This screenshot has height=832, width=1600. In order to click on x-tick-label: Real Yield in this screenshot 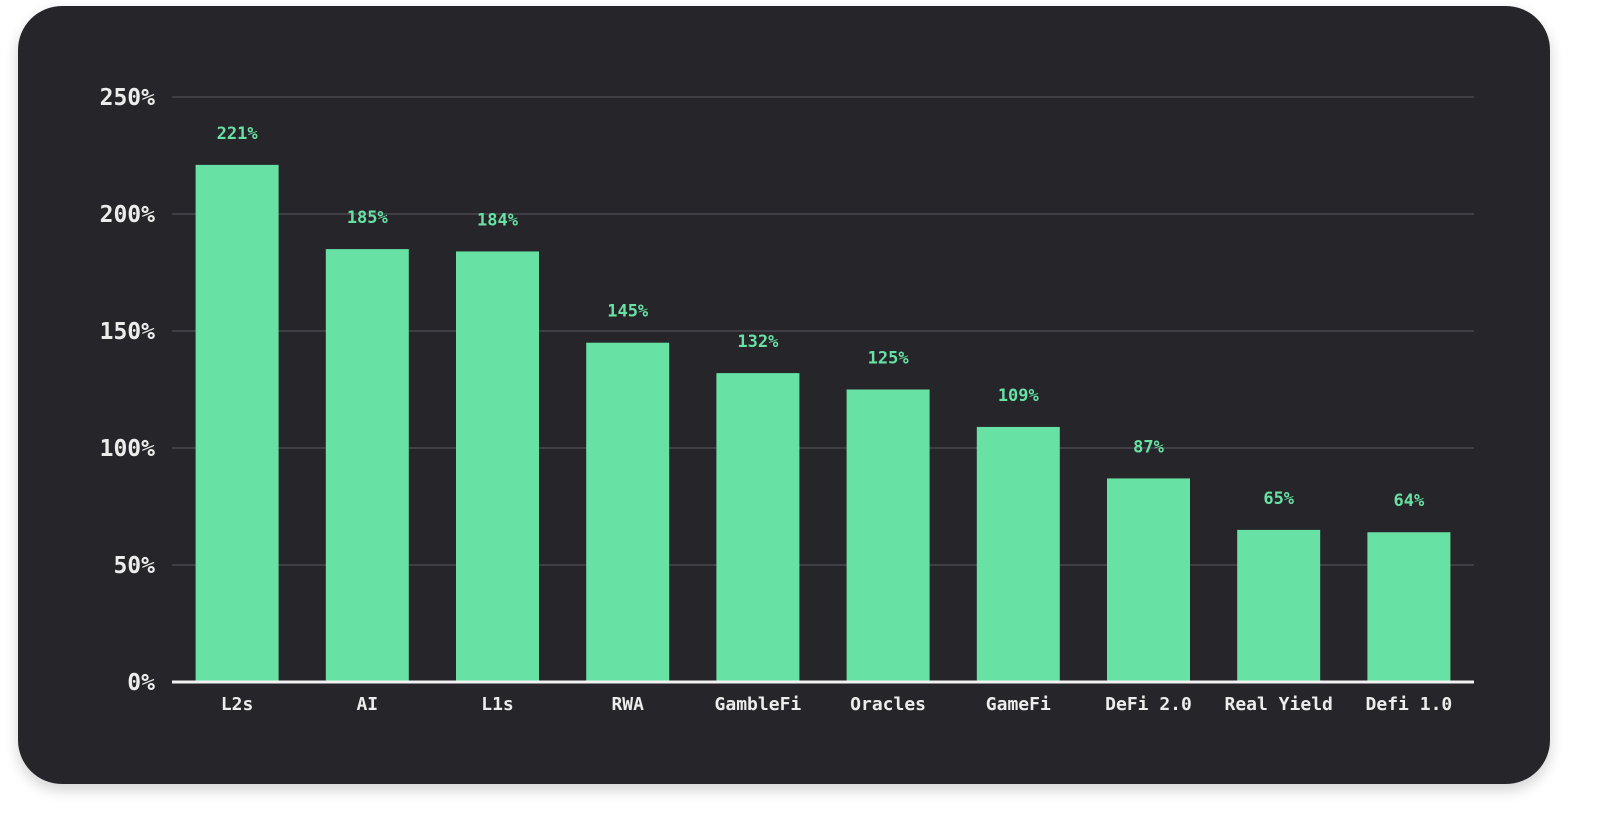, I will do `click(1279, 704)`.